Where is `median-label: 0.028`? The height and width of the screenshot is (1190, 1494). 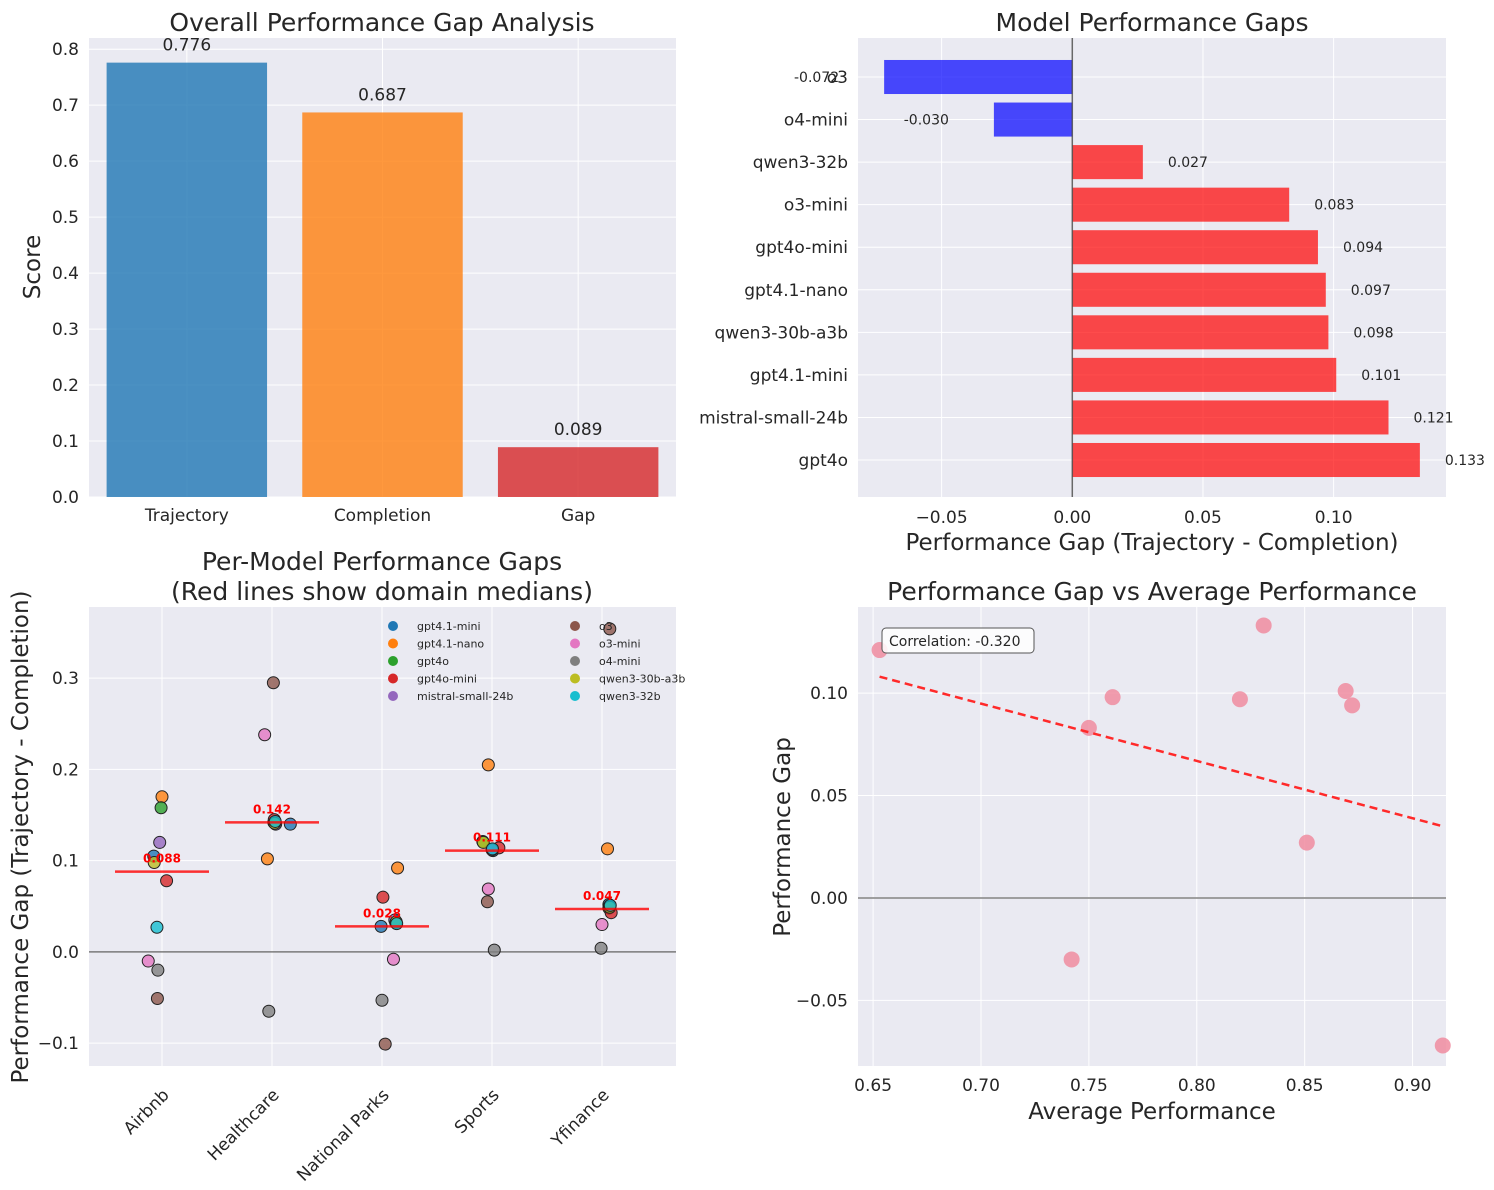 median-label: 0.028 is located at coordinates (382, 913).